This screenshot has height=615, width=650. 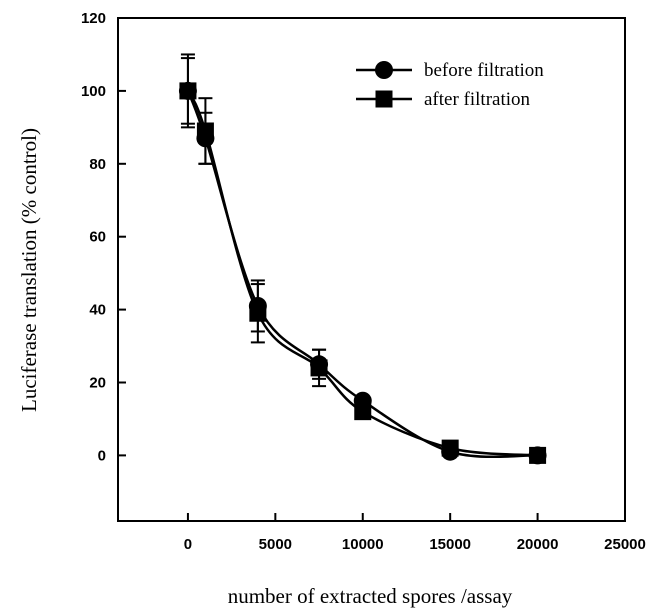 I want to click on legend-label: before filtration, so click(x=484, y=70).